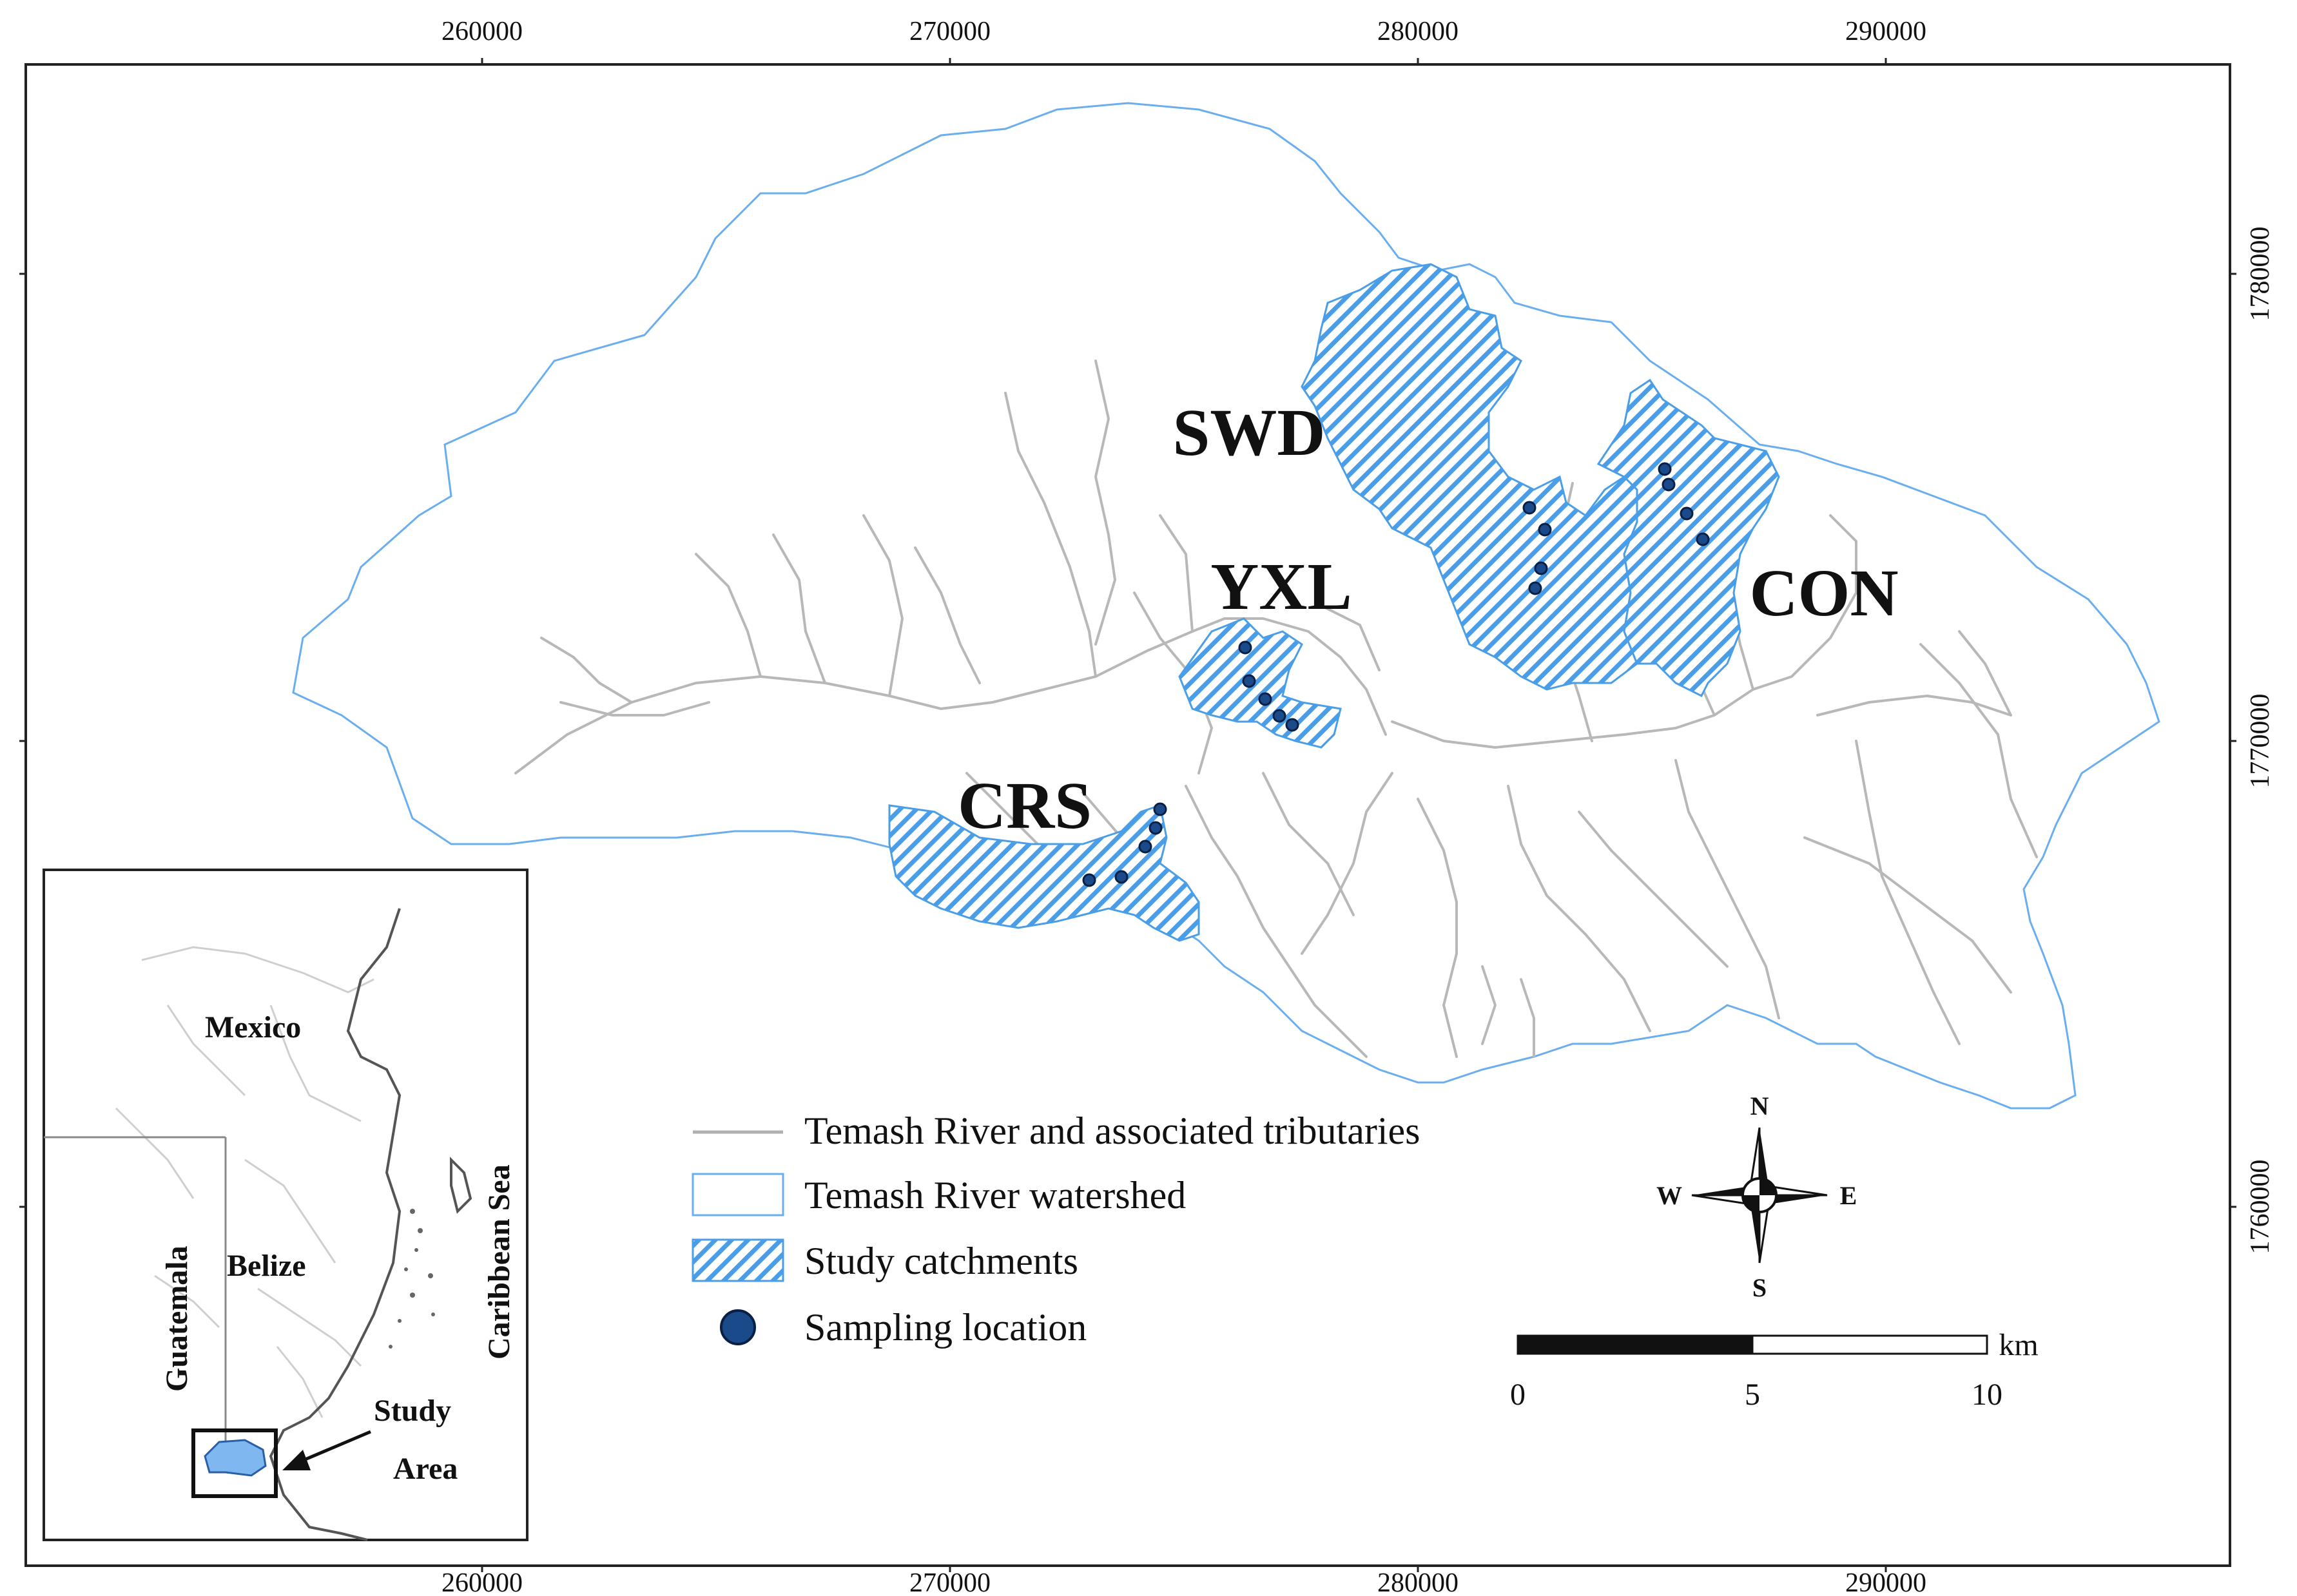 This screenshot has height=1596, width=2297. Describe the element at coordinates (426, 1469) in the screenshot. I see `inset-label-area: Area` at that location.